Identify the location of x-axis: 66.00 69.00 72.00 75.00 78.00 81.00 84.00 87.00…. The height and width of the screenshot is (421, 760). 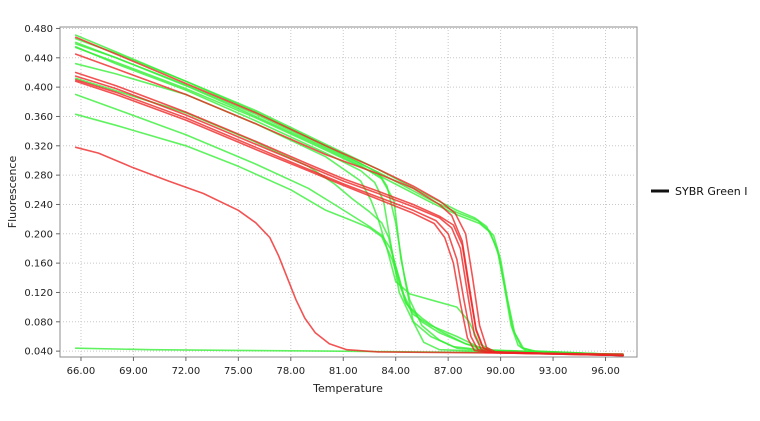
(343, 367).